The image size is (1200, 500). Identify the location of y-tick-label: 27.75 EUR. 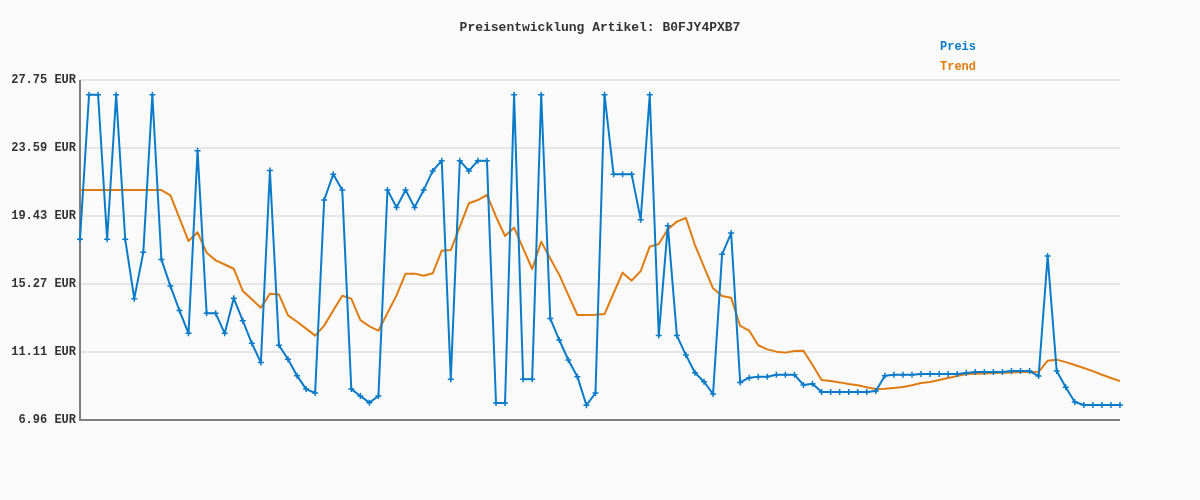
(44, 80).